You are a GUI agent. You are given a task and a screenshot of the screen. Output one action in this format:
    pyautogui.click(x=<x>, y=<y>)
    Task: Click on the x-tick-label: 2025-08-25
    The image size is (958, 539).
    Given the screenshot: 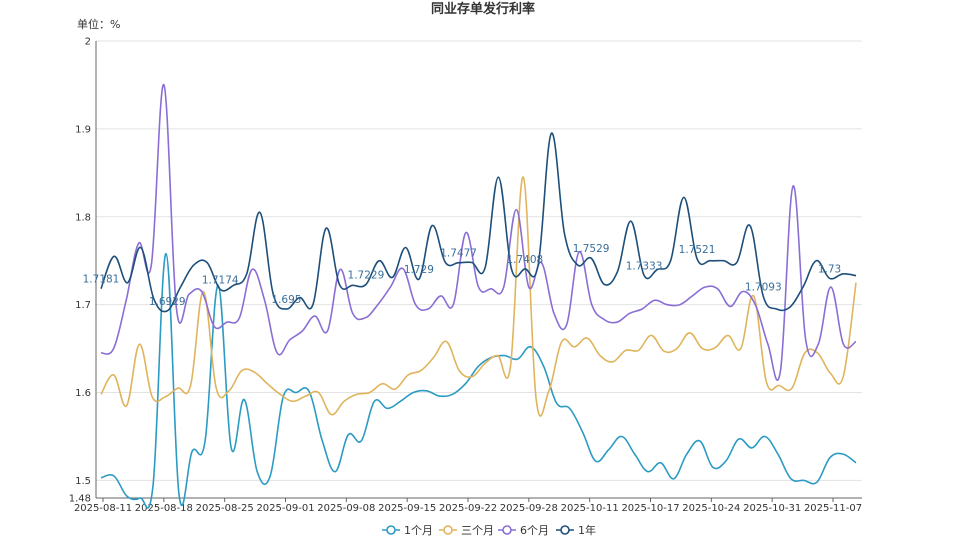 What is the action you would take?
    pyautogui.click(x=225, y=508)
    